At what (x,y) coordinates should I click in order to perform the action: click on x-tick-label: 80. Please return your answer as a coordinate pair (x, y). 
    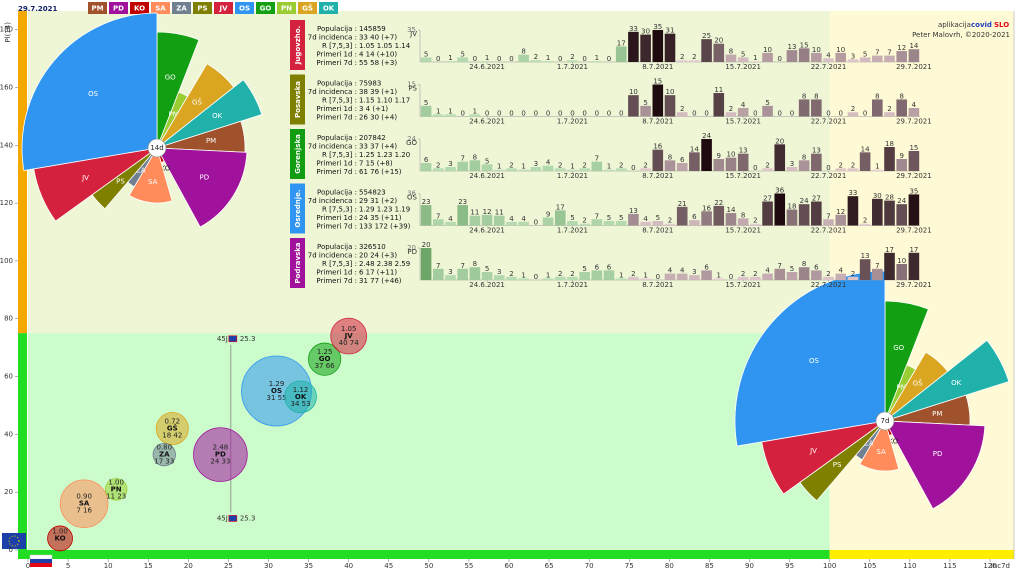
    Looking at the image, I should click on (669, 566).